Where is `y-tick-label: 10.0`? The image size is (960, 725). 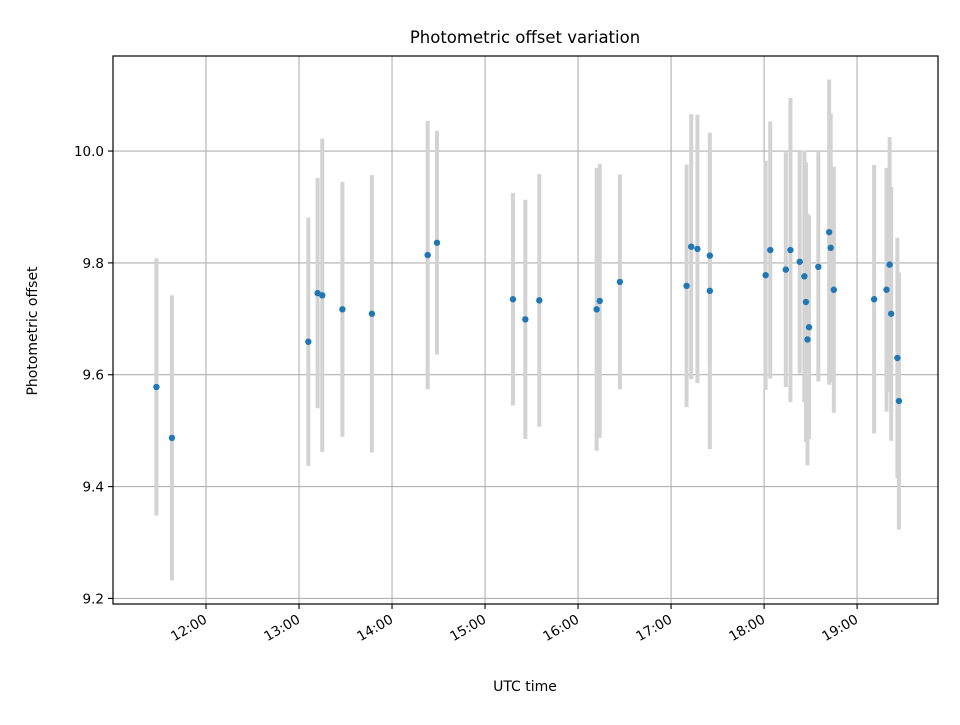
y-tick-label: 10.0 is located at coordinates (89, 152).